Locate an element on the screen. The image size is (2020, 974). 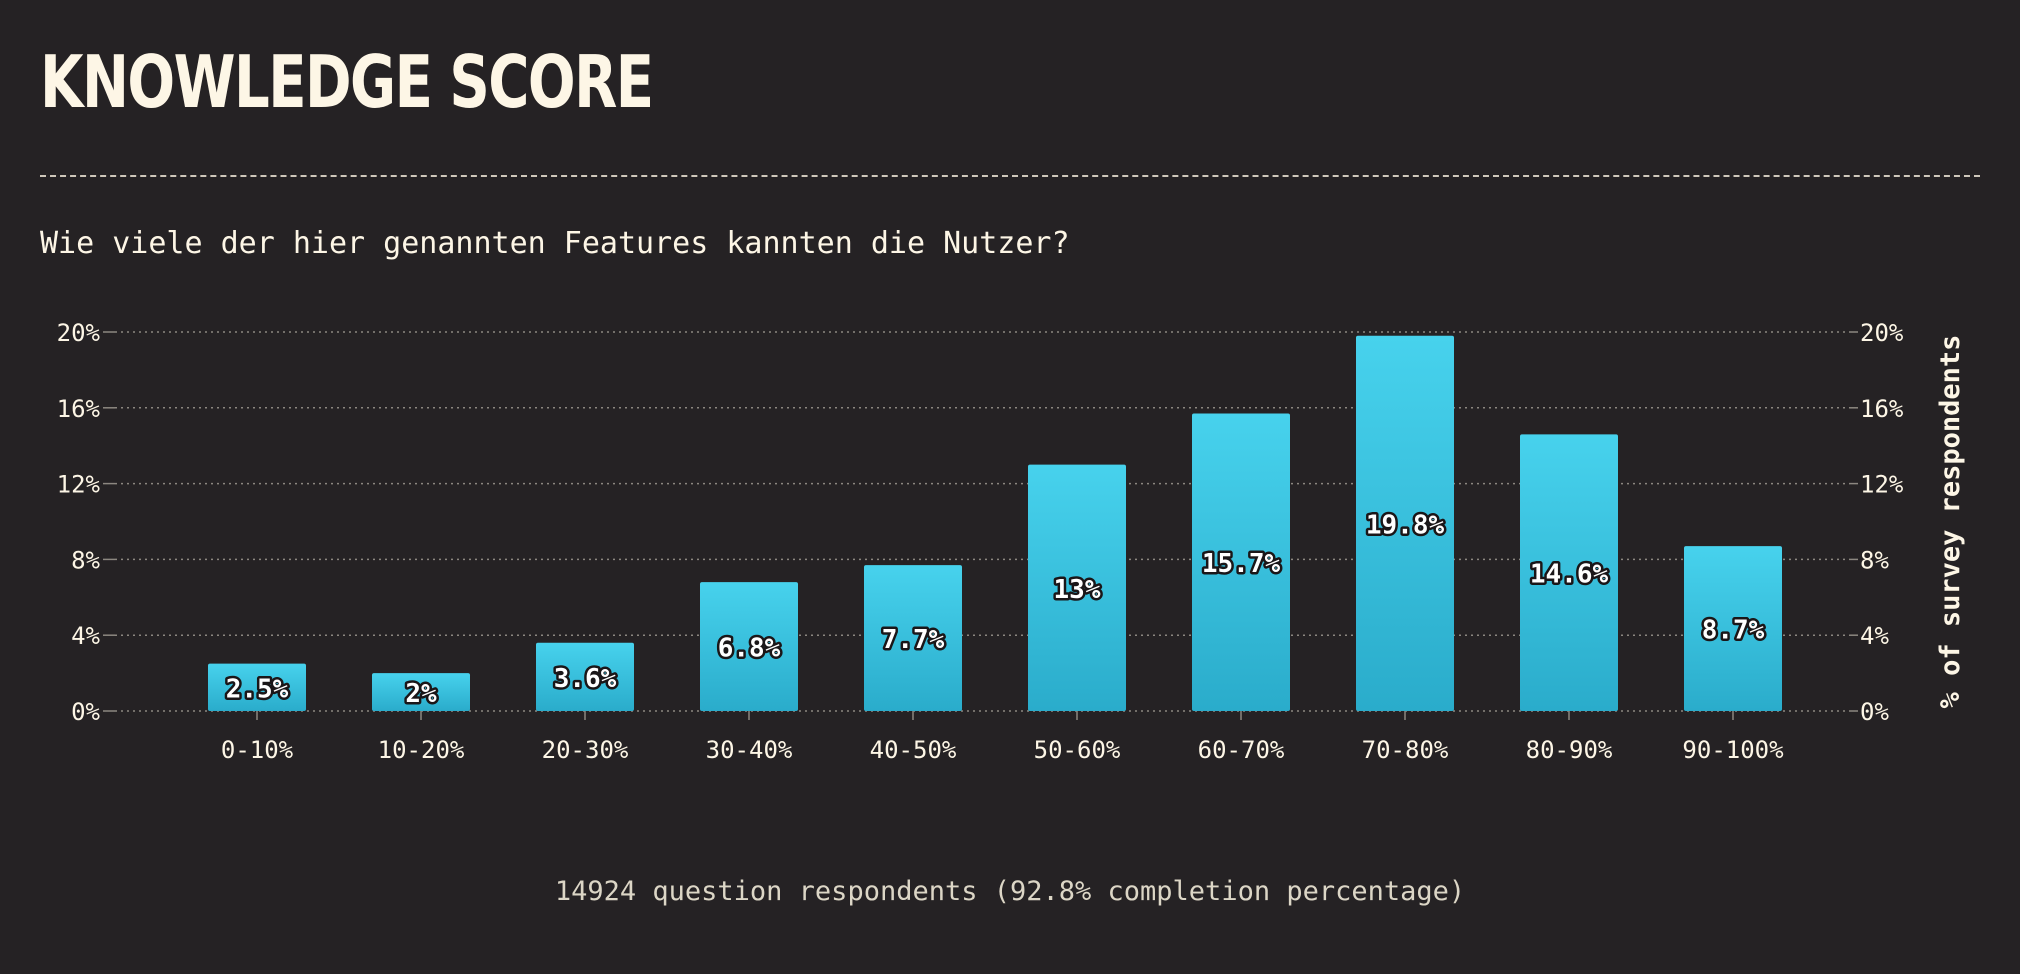
bar-value-label: 2.5% is located at coordinates (257, 689).